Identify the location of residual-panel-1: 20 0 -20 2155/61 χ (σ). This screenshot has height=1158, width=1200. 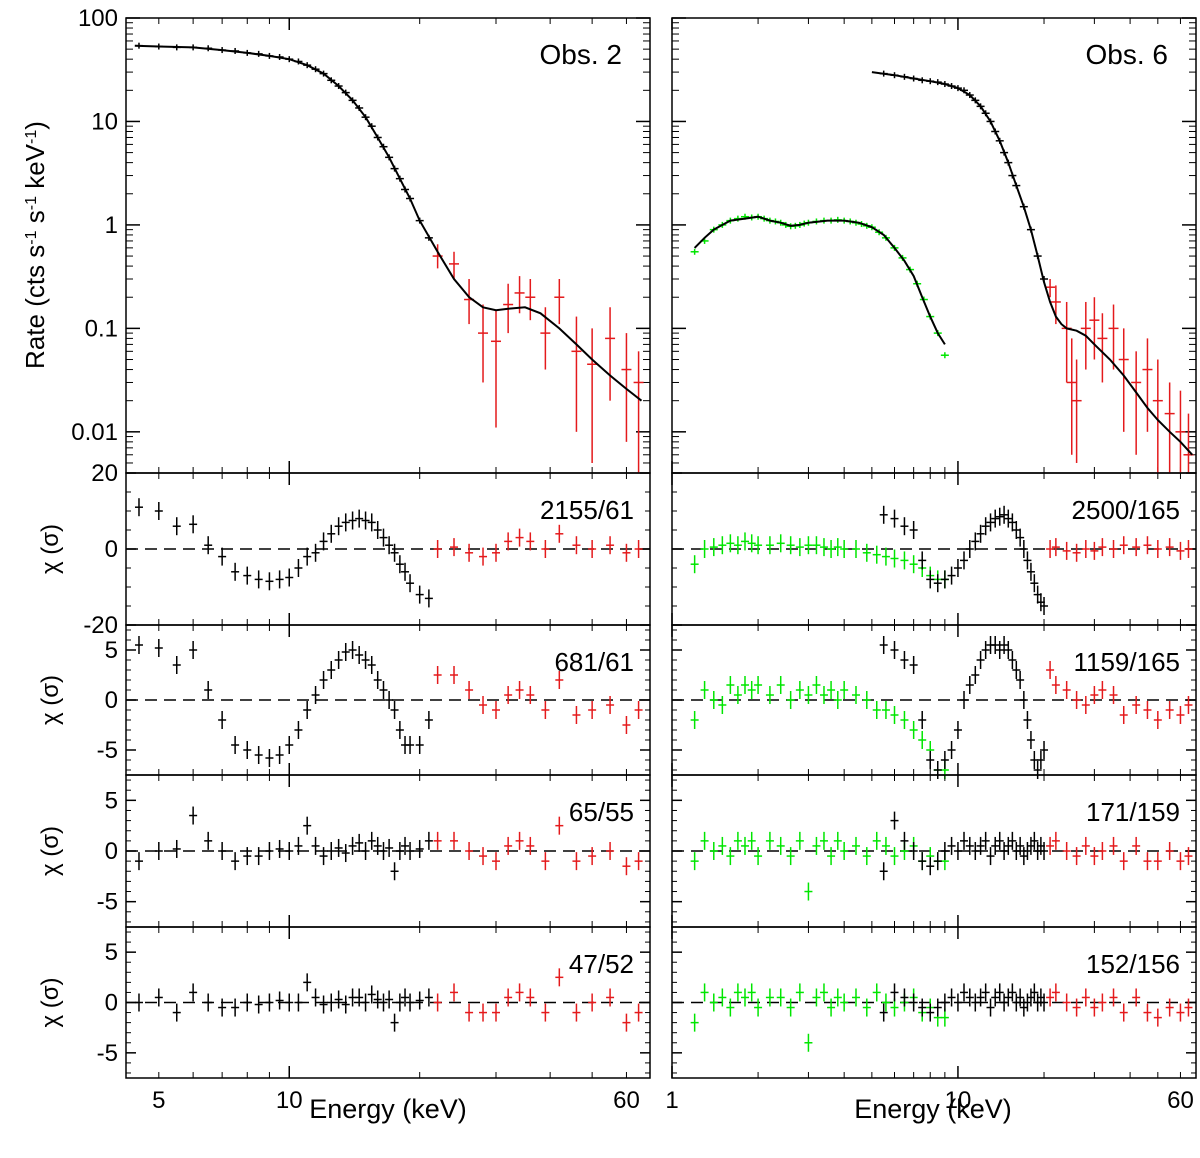
(344, 549).